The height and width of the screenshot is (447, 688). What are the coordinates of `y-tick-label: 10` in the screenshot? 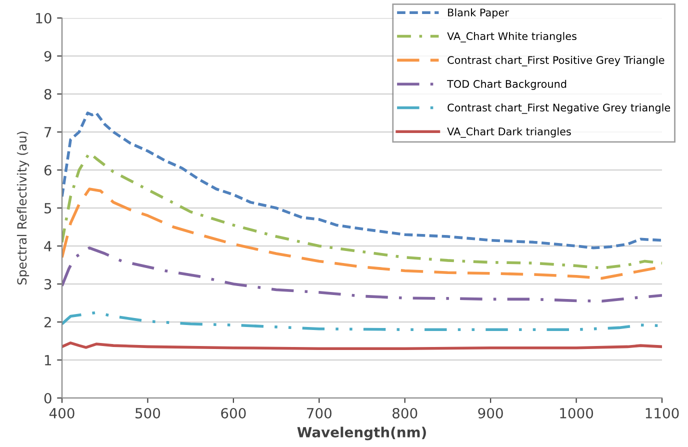 It's located at (44, 18).